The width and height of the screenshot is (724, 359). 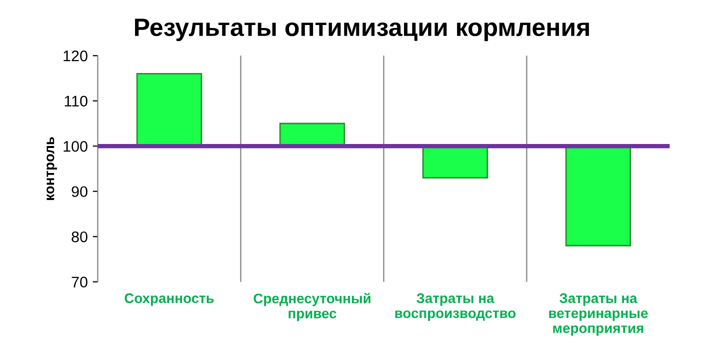 I want to click on y-axis-title: контроль, so click(x=51, y=168).